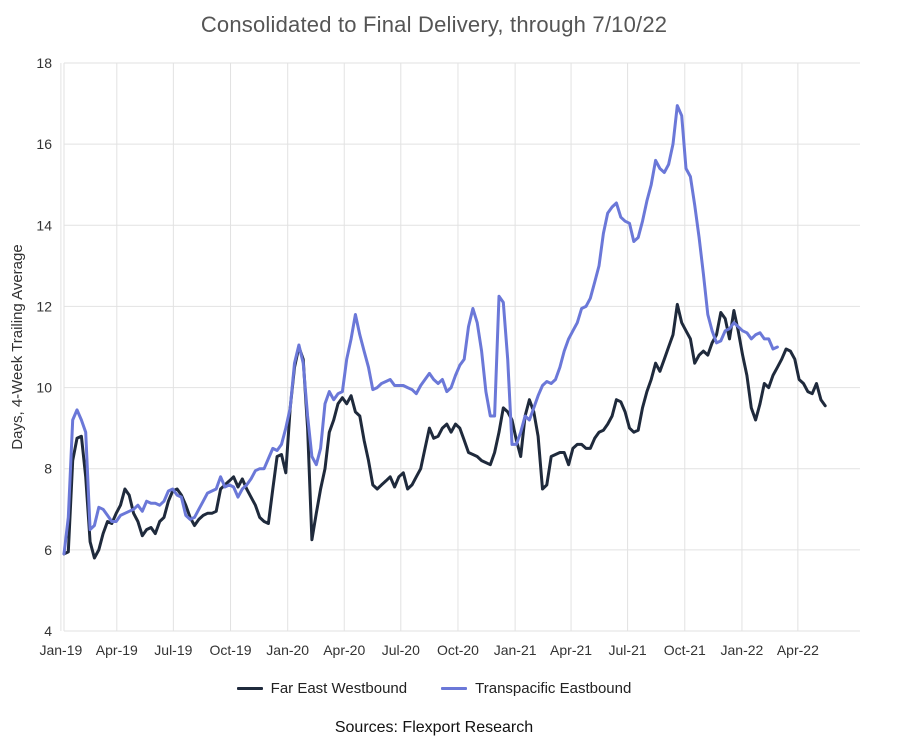 The height and width of the screenshot is (740, 916). I want to click on y-tick-label: 6, so click(48, 550).